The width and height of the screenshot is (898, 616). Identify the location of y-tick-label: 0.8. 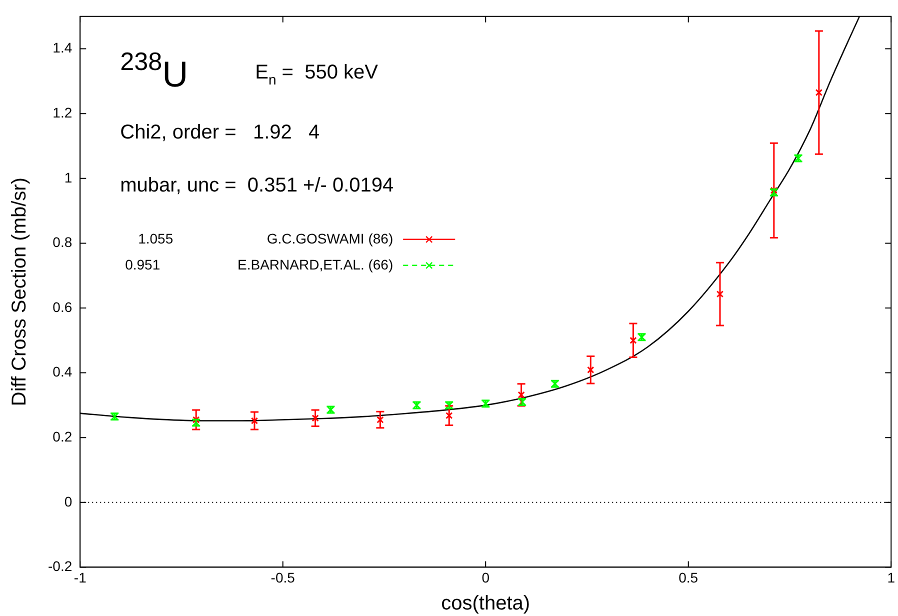
(62, 242).